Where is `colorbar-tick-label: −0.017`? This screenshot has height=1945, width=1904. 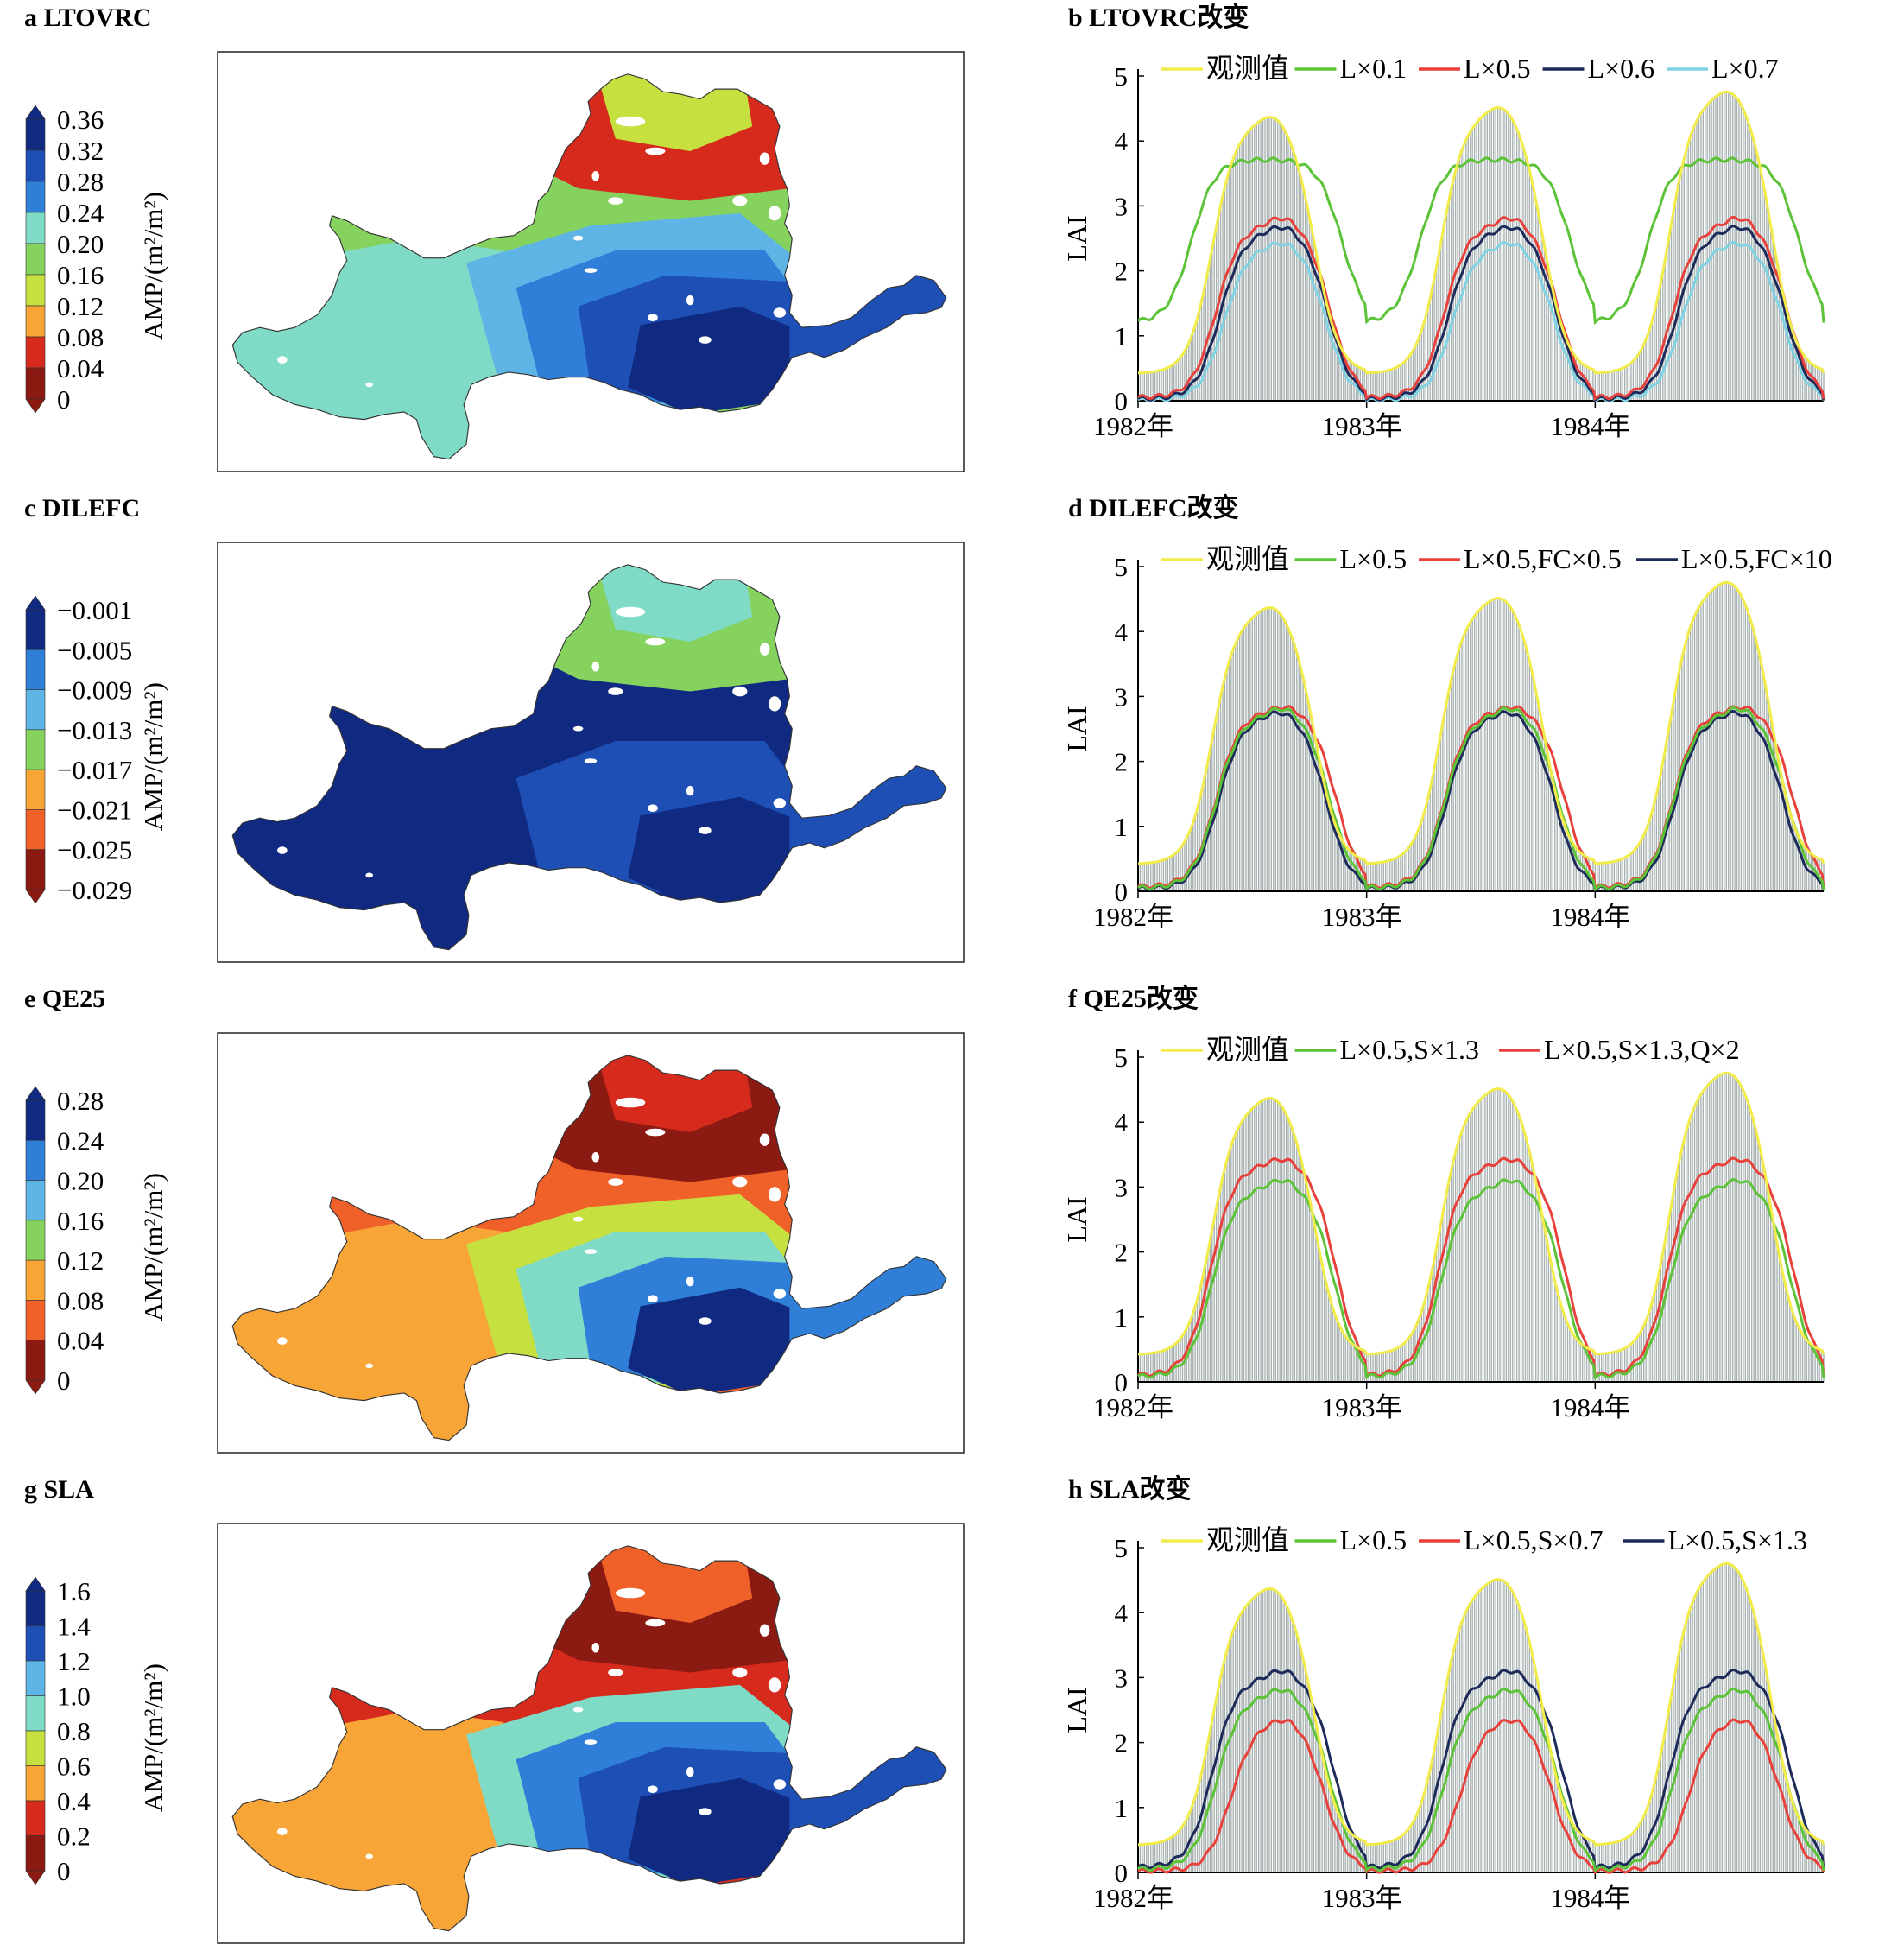
colorbar-tick-label: −0.017 is located at coordinates (95, 770).